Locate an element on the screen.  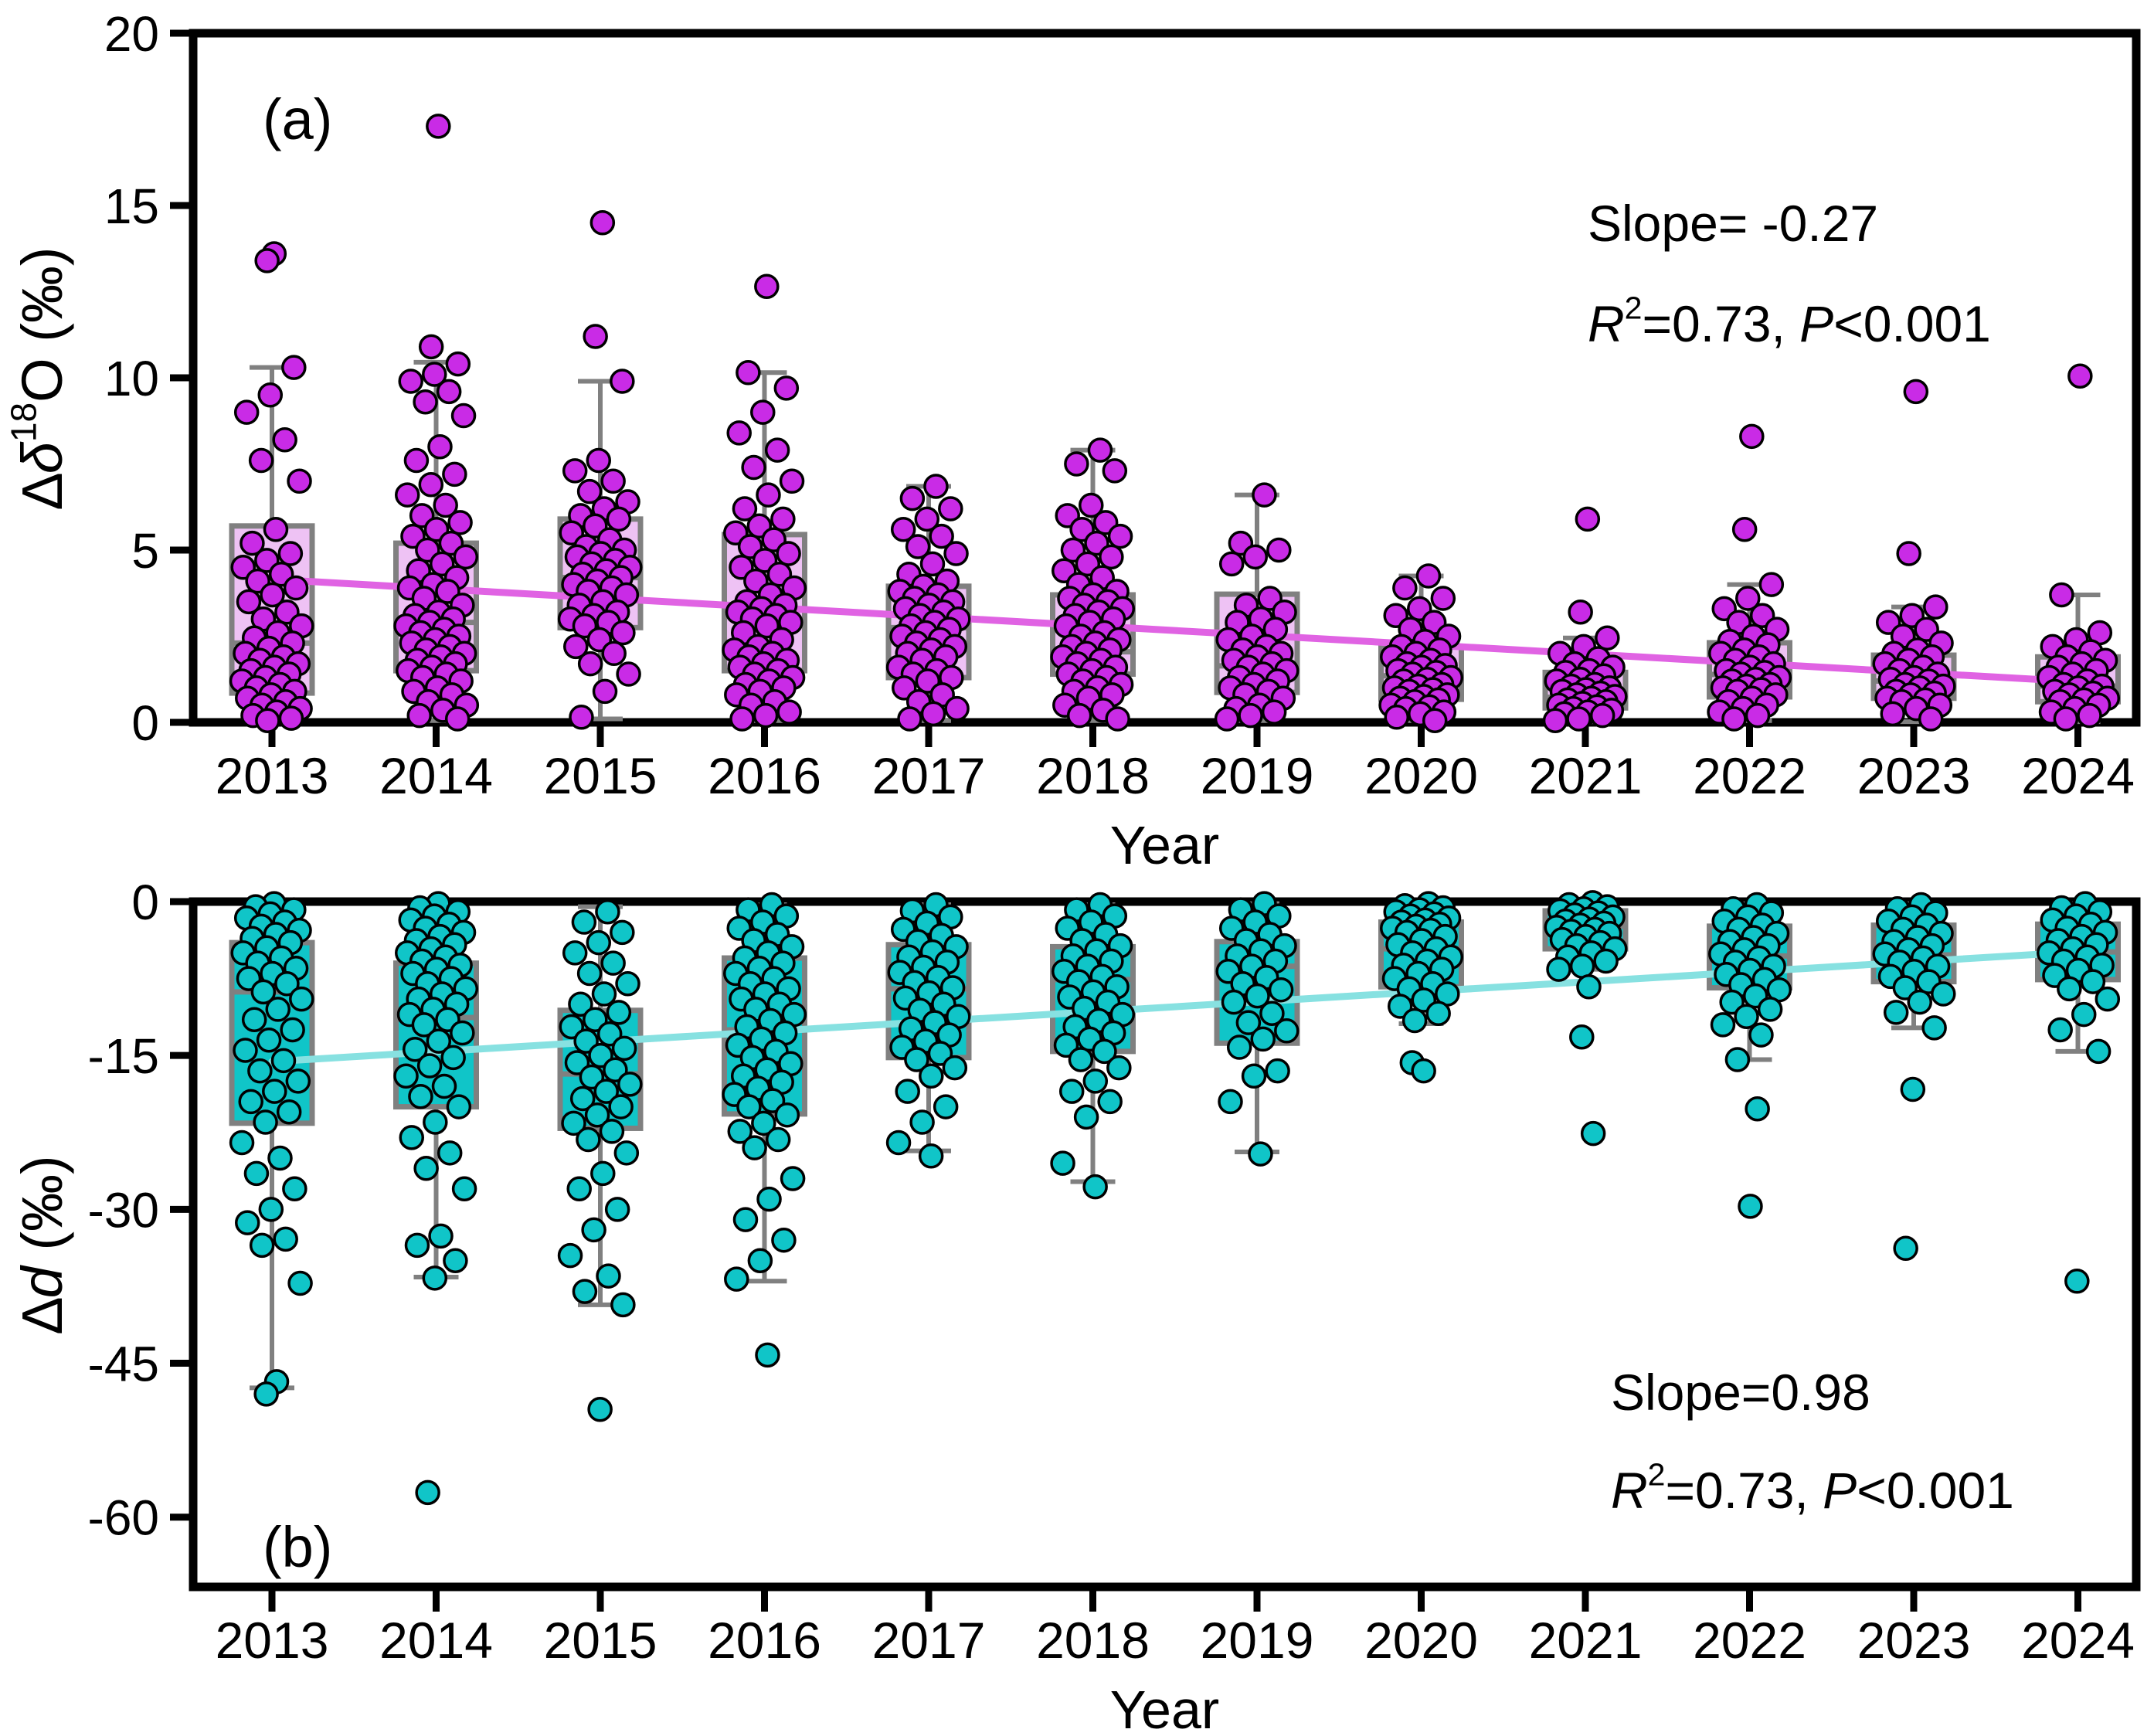
x-tick-label-2023: 2023 is located at coordinates (1914, 1640).